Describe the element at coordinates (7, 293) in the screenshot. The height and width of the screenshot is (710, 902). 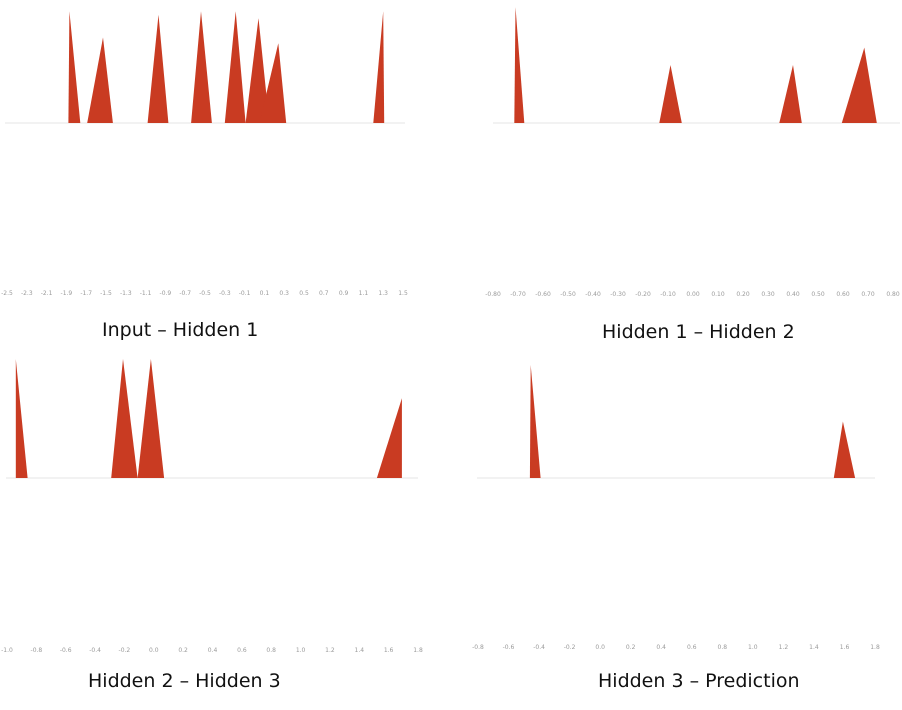
I see `x-tick-label: -2.5` at that location.